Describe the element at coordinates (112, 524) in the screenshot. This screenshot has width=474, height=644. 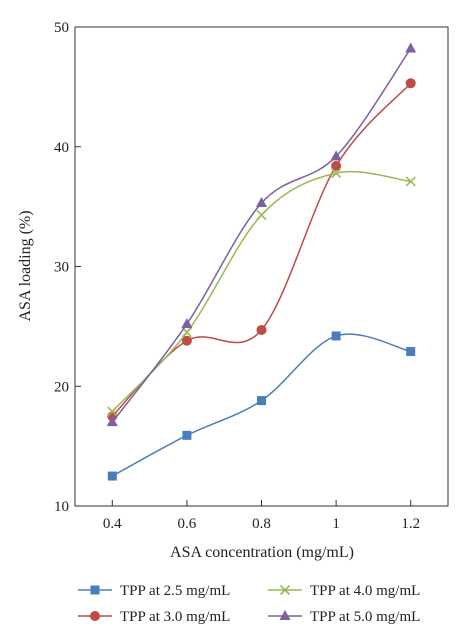
I see `x-tick-label: 0.4` at that location.